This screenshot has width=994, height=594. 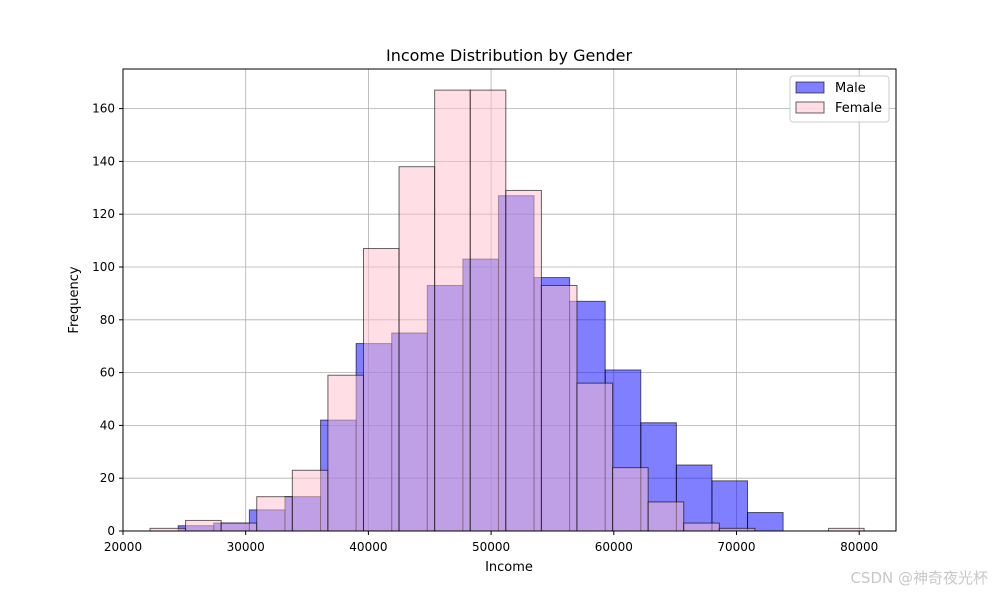 What do you see at coordinates (614, 547) in the screenshot?
I see `x-tick-label: 60000` at bounding box center [614, 547].